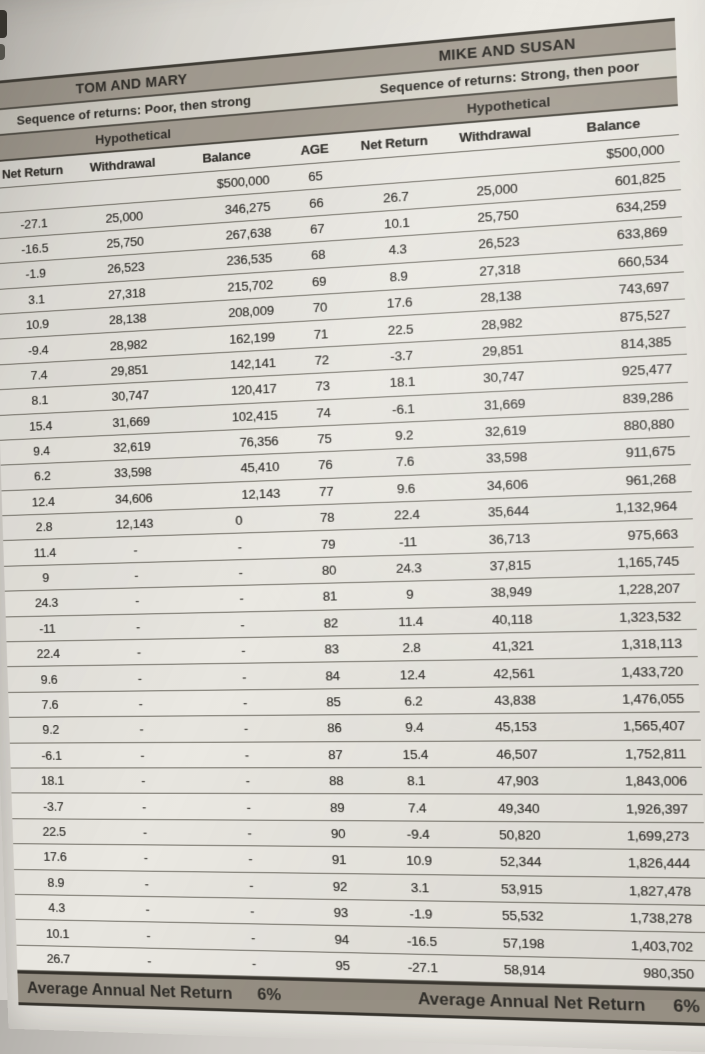 The image size is (705, 1054). I want to click on right-withdrawal-cell: 29,851, so click(502, 350).